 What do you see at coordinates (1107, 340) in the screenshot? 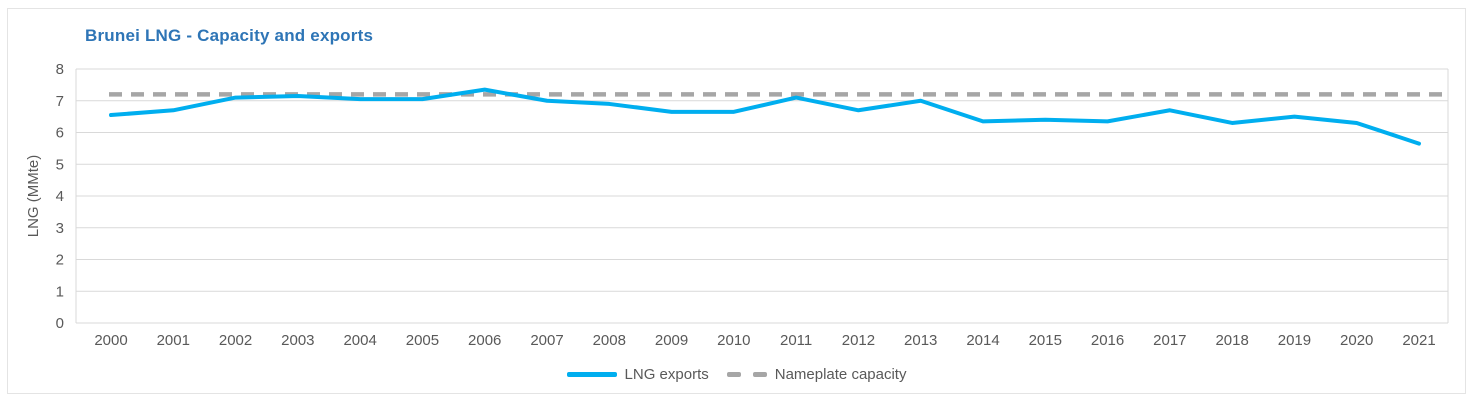
I see `x-axis-label: 2016` at bounding box center [1107, 340].